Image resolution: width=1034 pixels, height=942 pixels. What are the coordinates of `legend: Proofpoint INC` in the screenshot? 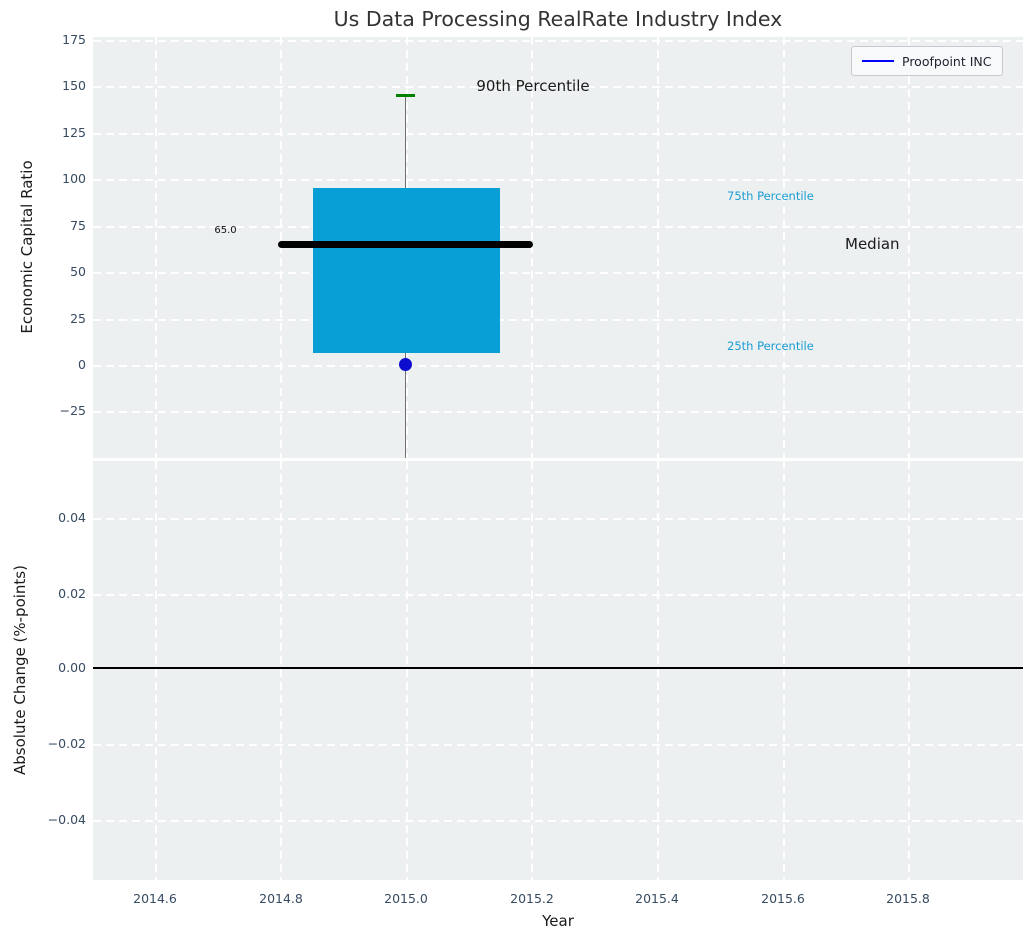 It's located at (927, 61).